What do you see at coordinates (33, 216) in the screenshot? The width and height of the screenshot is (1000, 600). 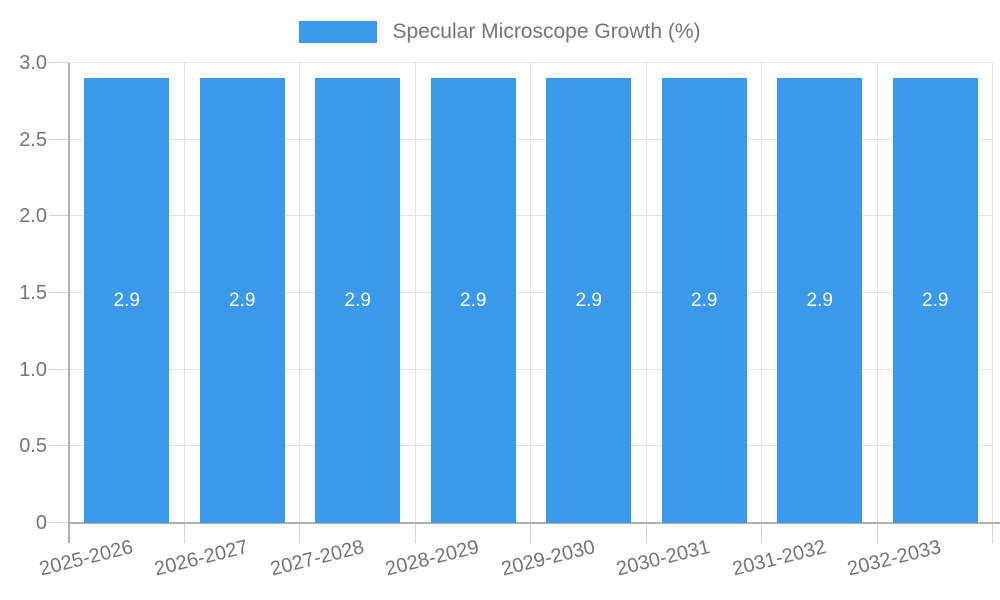 I see `y-tick-label: 2.0` at bounding box center [33, 216].